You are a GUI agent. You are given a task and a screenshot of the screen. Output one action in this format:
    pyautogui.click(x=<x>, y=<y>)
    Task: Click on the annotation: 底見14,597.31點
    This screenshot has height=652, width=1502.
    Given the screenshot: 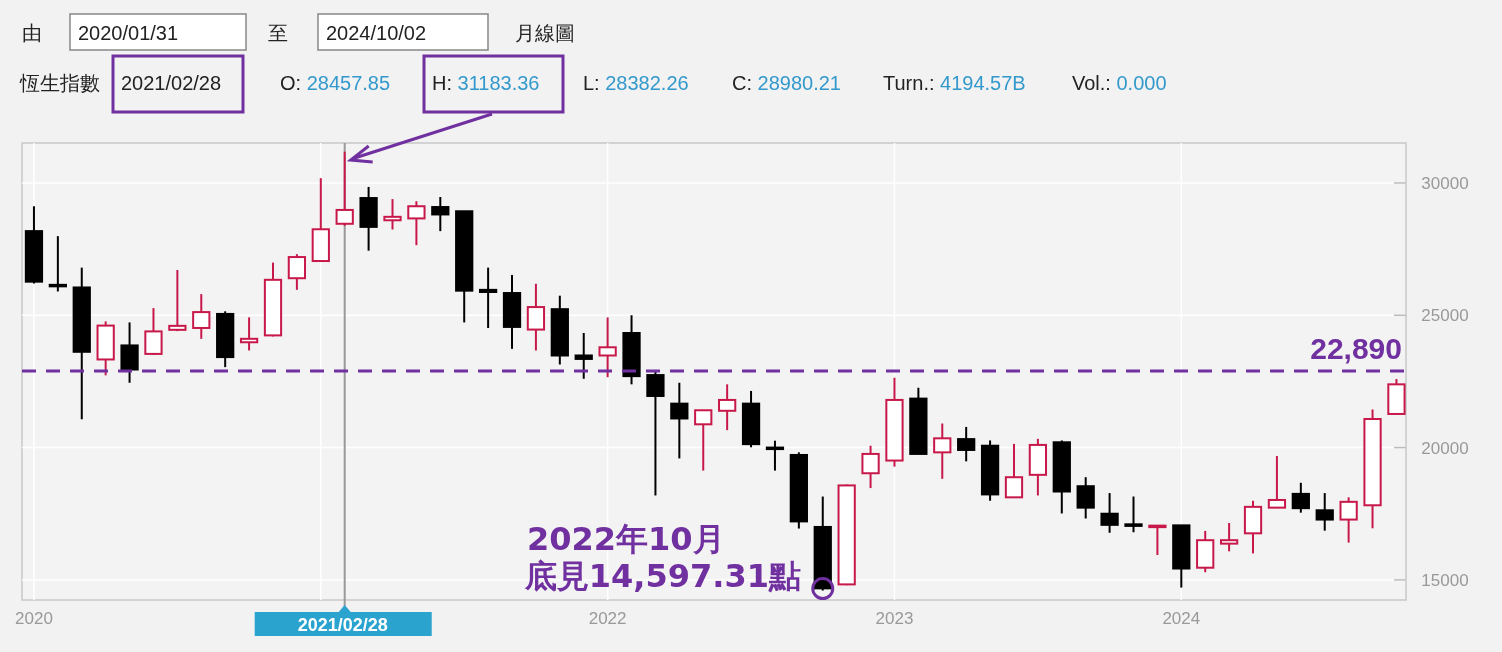 What is the action you would take?
    pyautogui.click(x=662, y=575)
    